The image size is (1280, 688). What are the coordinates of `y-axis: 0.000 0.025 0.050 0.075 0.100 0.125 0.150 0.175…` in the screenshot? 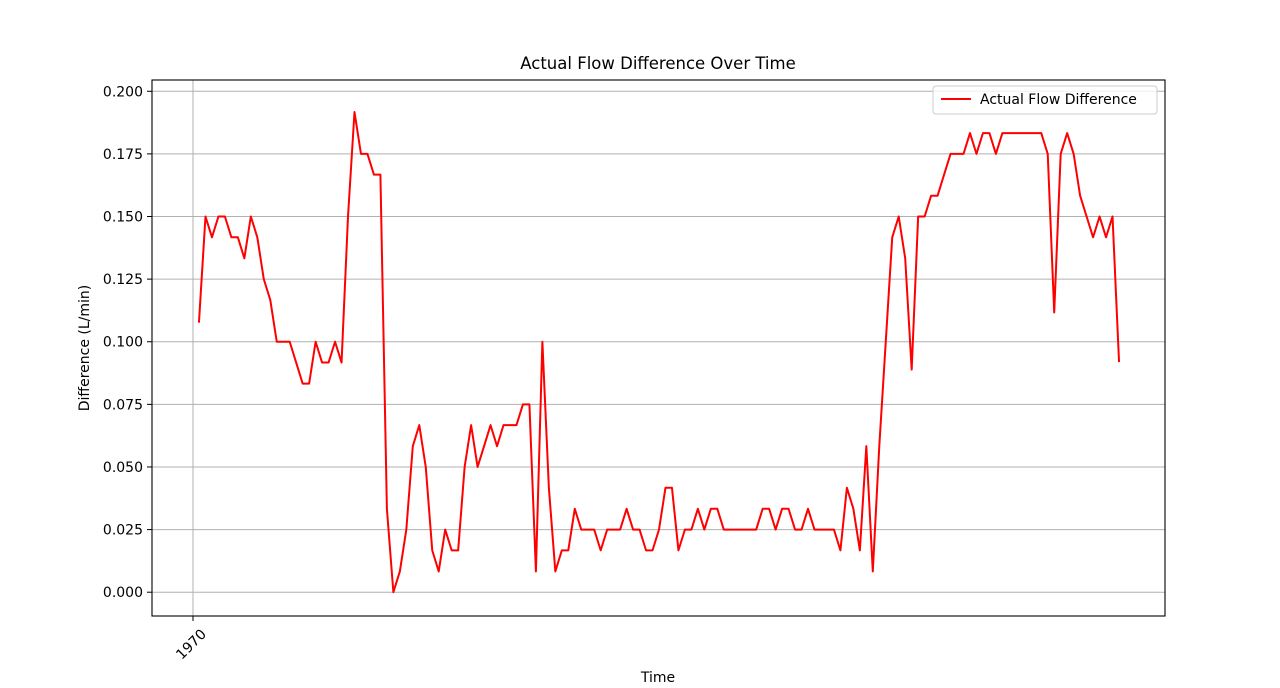 It's located at (127, 342).